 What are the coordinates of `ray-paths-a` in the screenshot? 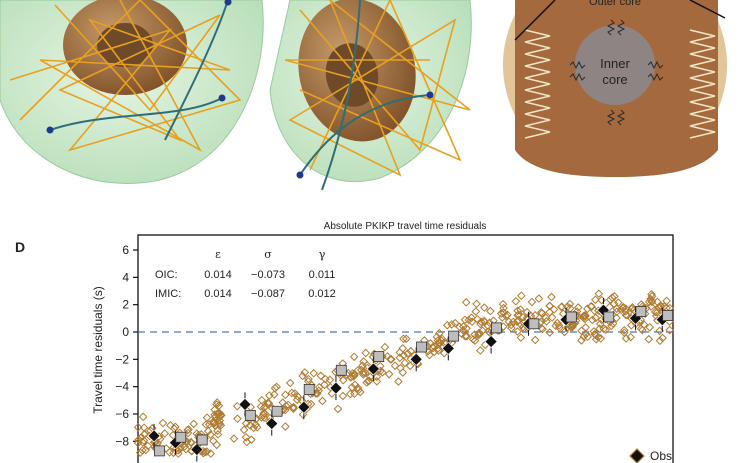 It's located at (125, 76).